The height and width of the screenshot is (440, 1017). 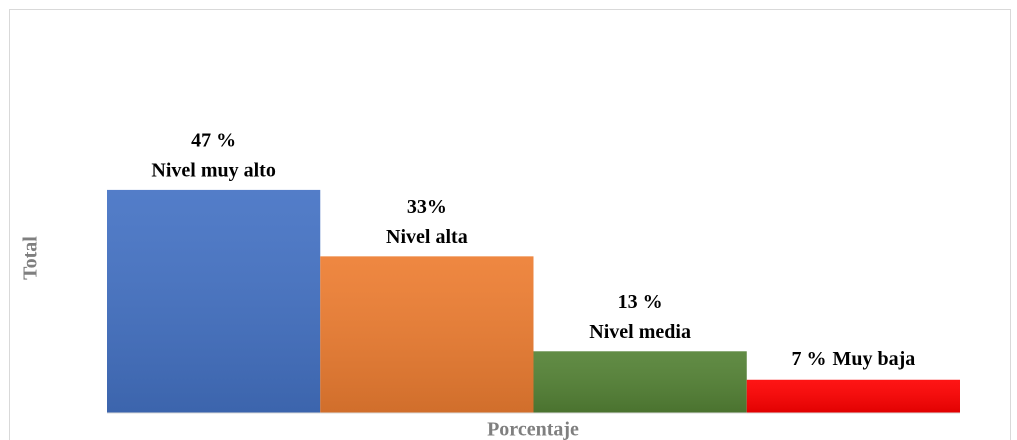 What do you see at coordinates (427, 207) in the screenshot?
I see `value-label: 33%` at bounding box center [427, 207].